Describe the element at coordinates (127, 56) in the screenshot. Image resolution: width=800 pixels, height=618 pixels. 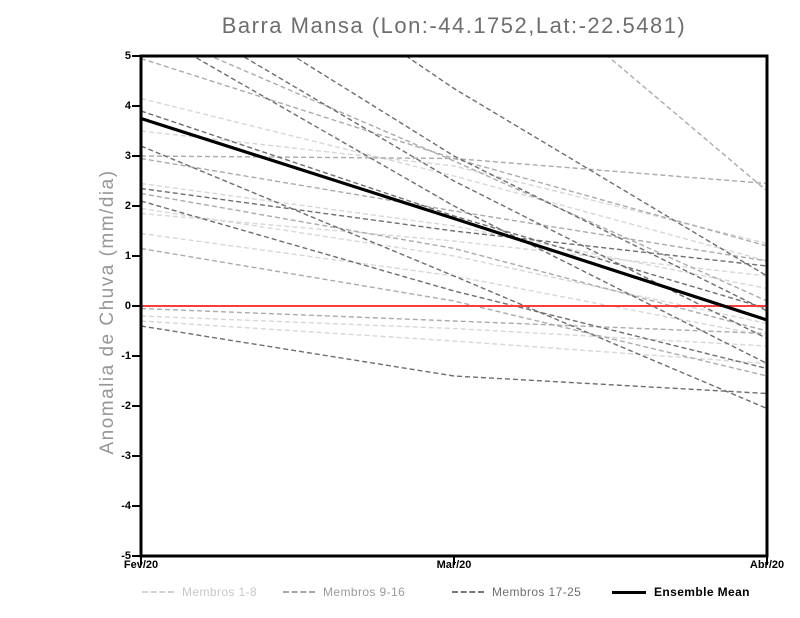
I see `y-tick-label: 5` at that location.